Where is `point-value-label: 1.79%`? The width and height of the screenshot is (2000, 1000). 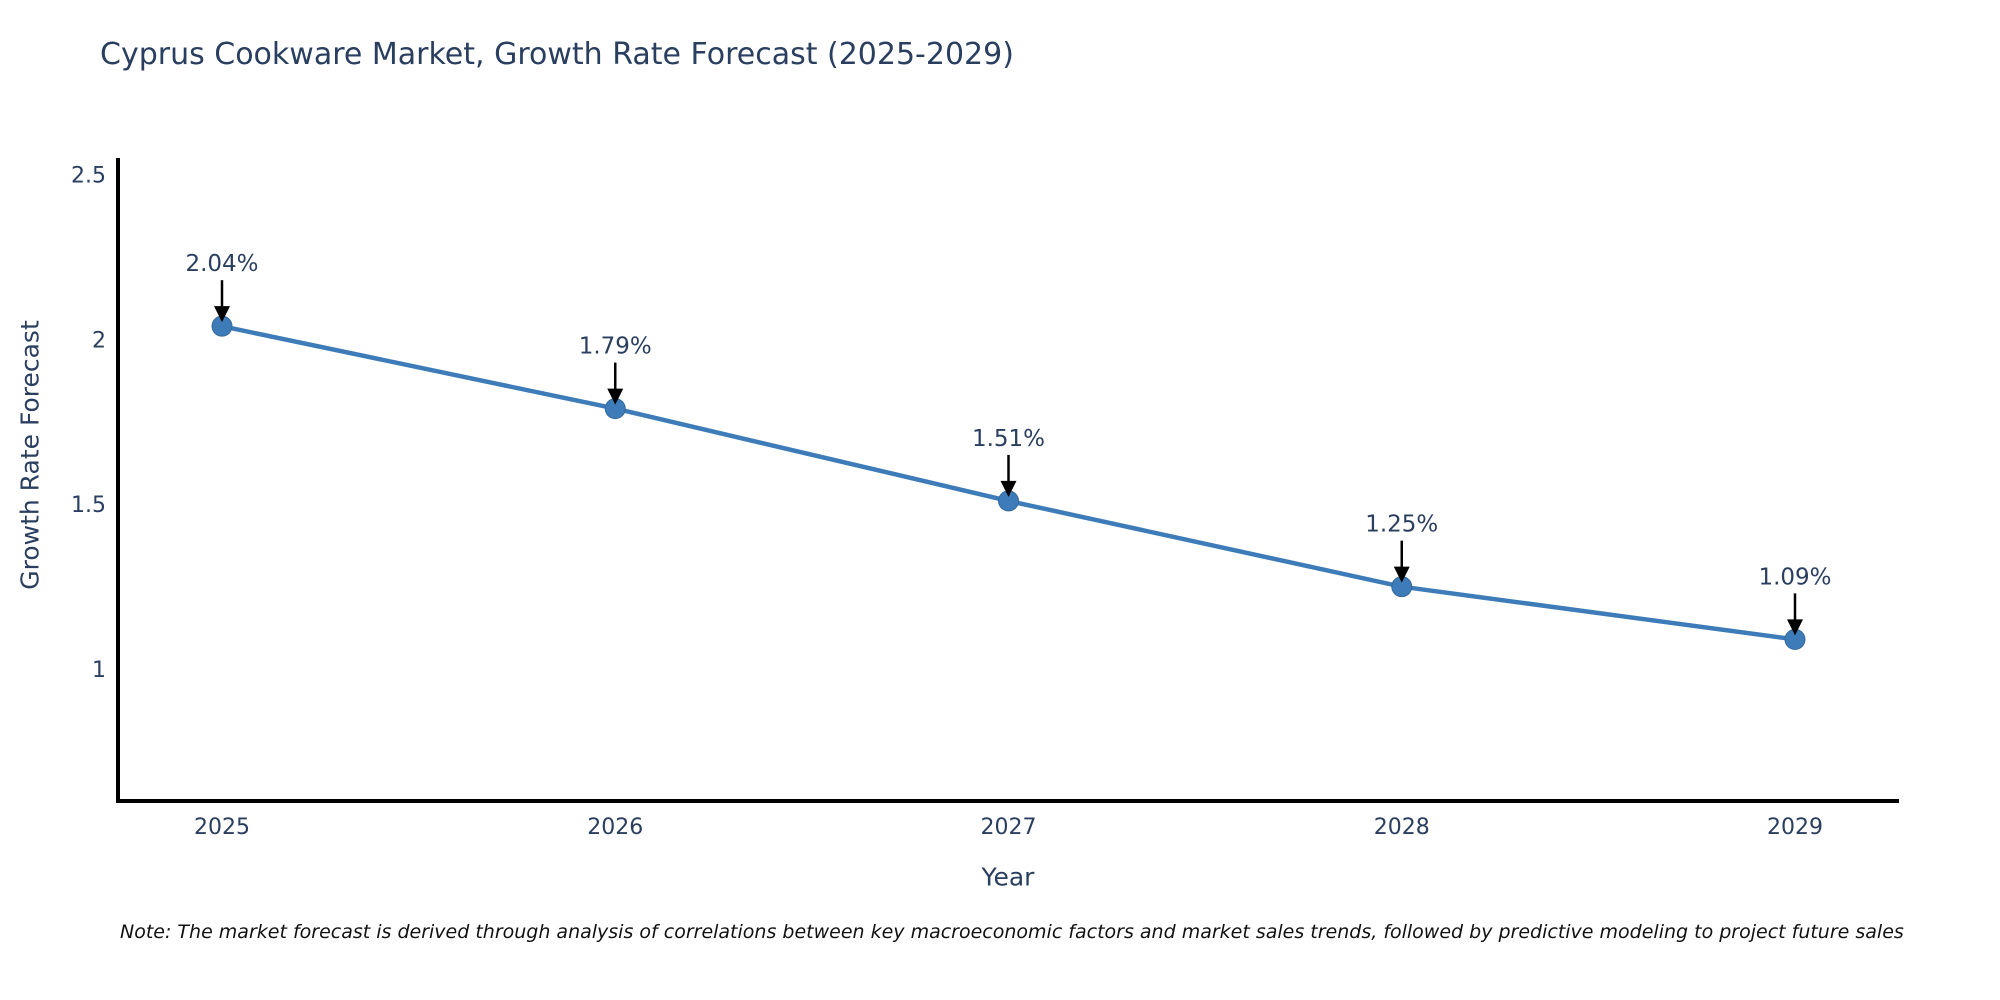
point-value-label: 1.79% is located at coordinates (615, 347).